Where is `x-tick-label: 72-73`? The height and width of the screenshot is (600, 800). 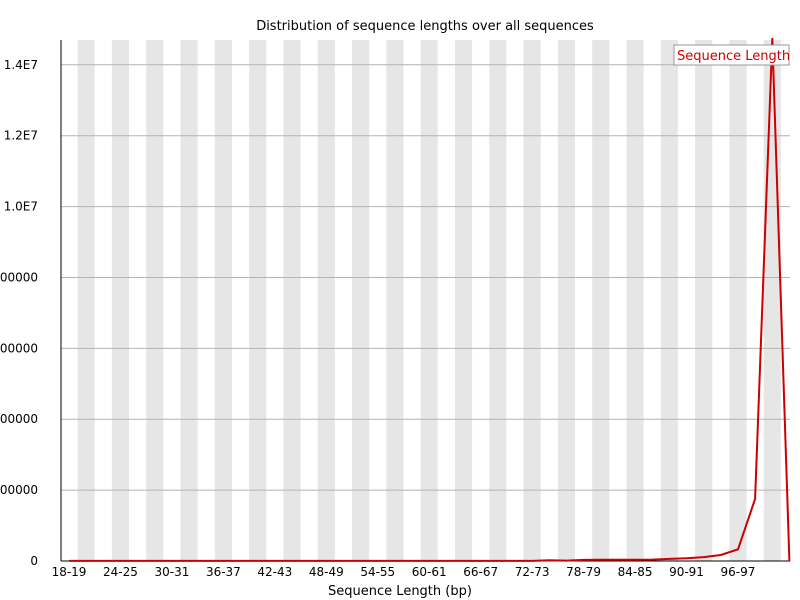
x-tick-label: 72-73 is located at coordinates (532, 572).